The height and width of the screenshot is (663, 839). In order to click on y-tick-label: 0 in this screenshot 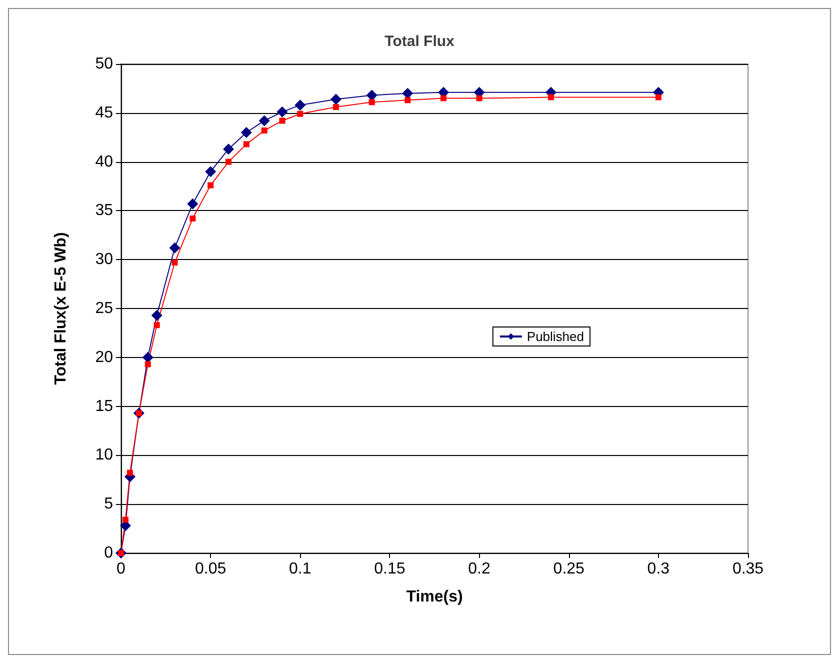, I will do `click(109, 553)`.